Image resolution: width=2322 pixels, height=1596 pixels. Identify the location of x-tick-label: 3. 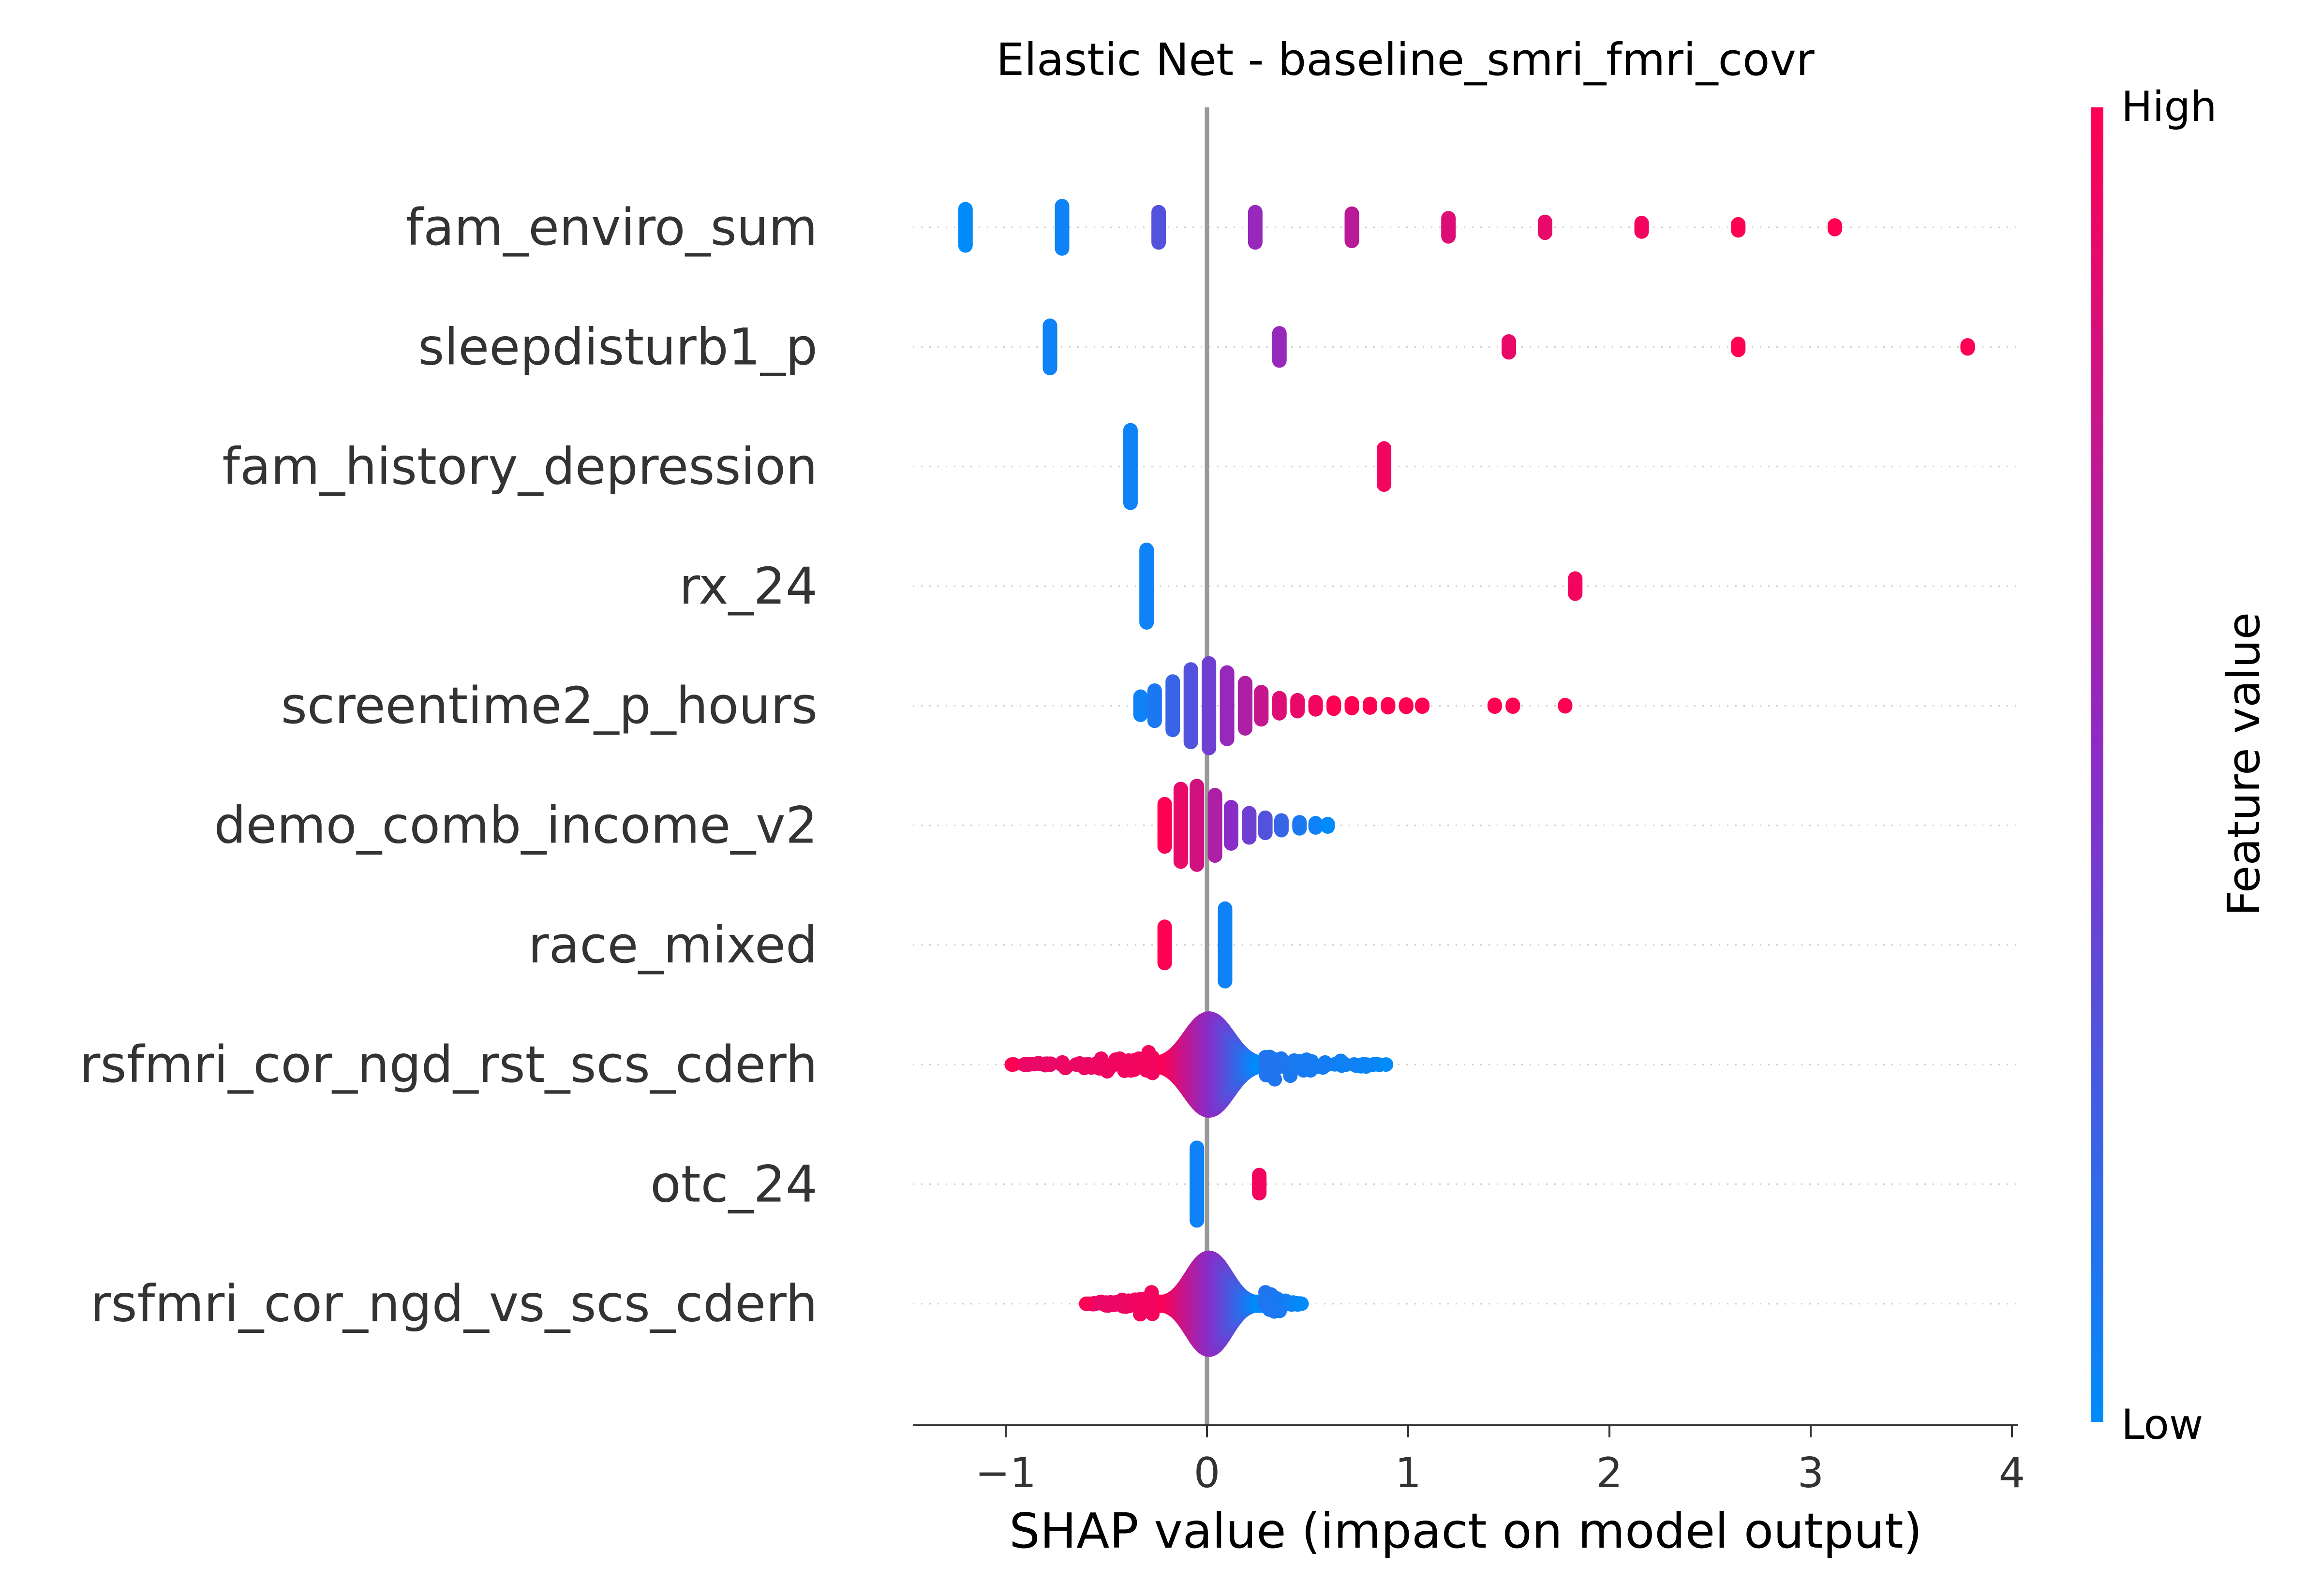
(1811, 1473).